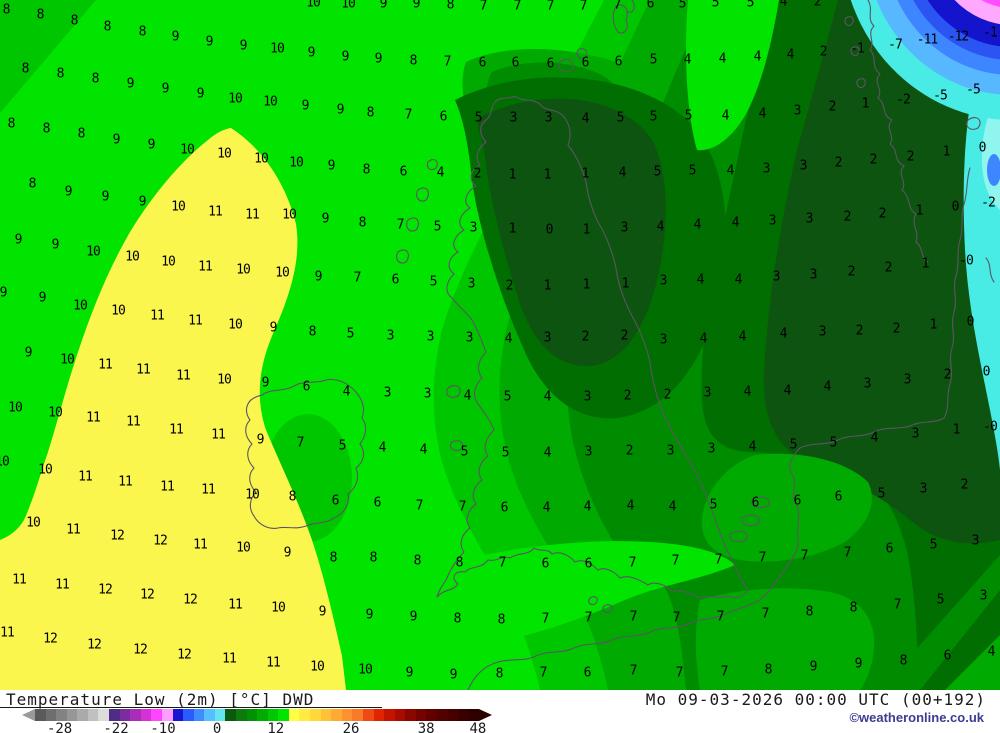 This screenshot has height=733, width=1000. What do you see at coordinates (191, 707) in the screenshot?
I see `legend-title-rule` at bounding box center [191, 707].